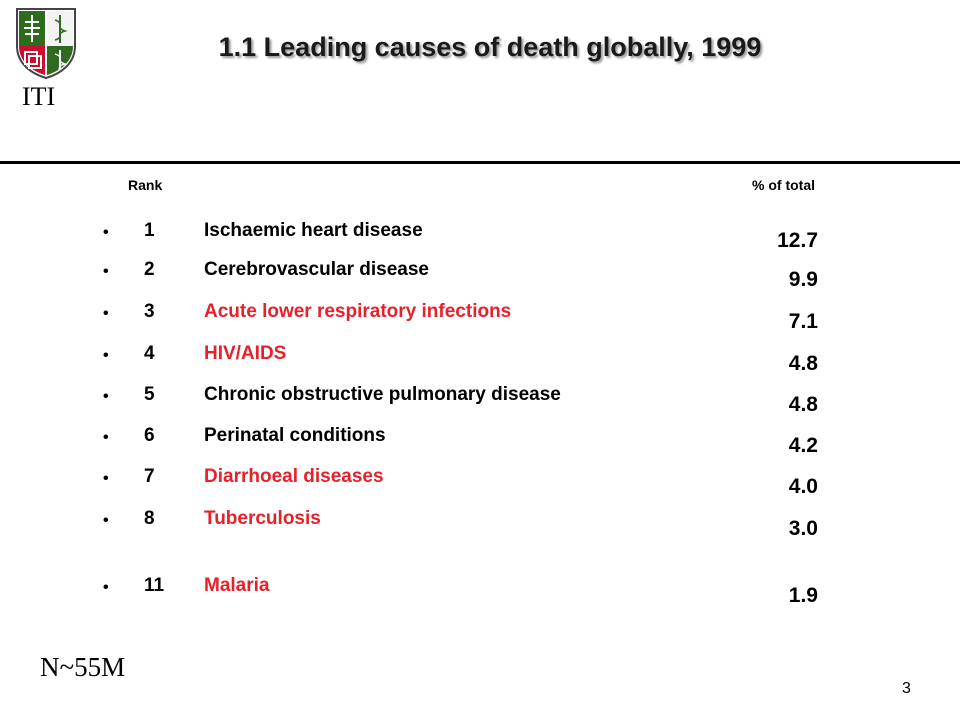 The image size is (960, 720). Describe the element at coordinates (295, 435) in the screenshot. I see `cause-label: Perinatal conditions` at that location.